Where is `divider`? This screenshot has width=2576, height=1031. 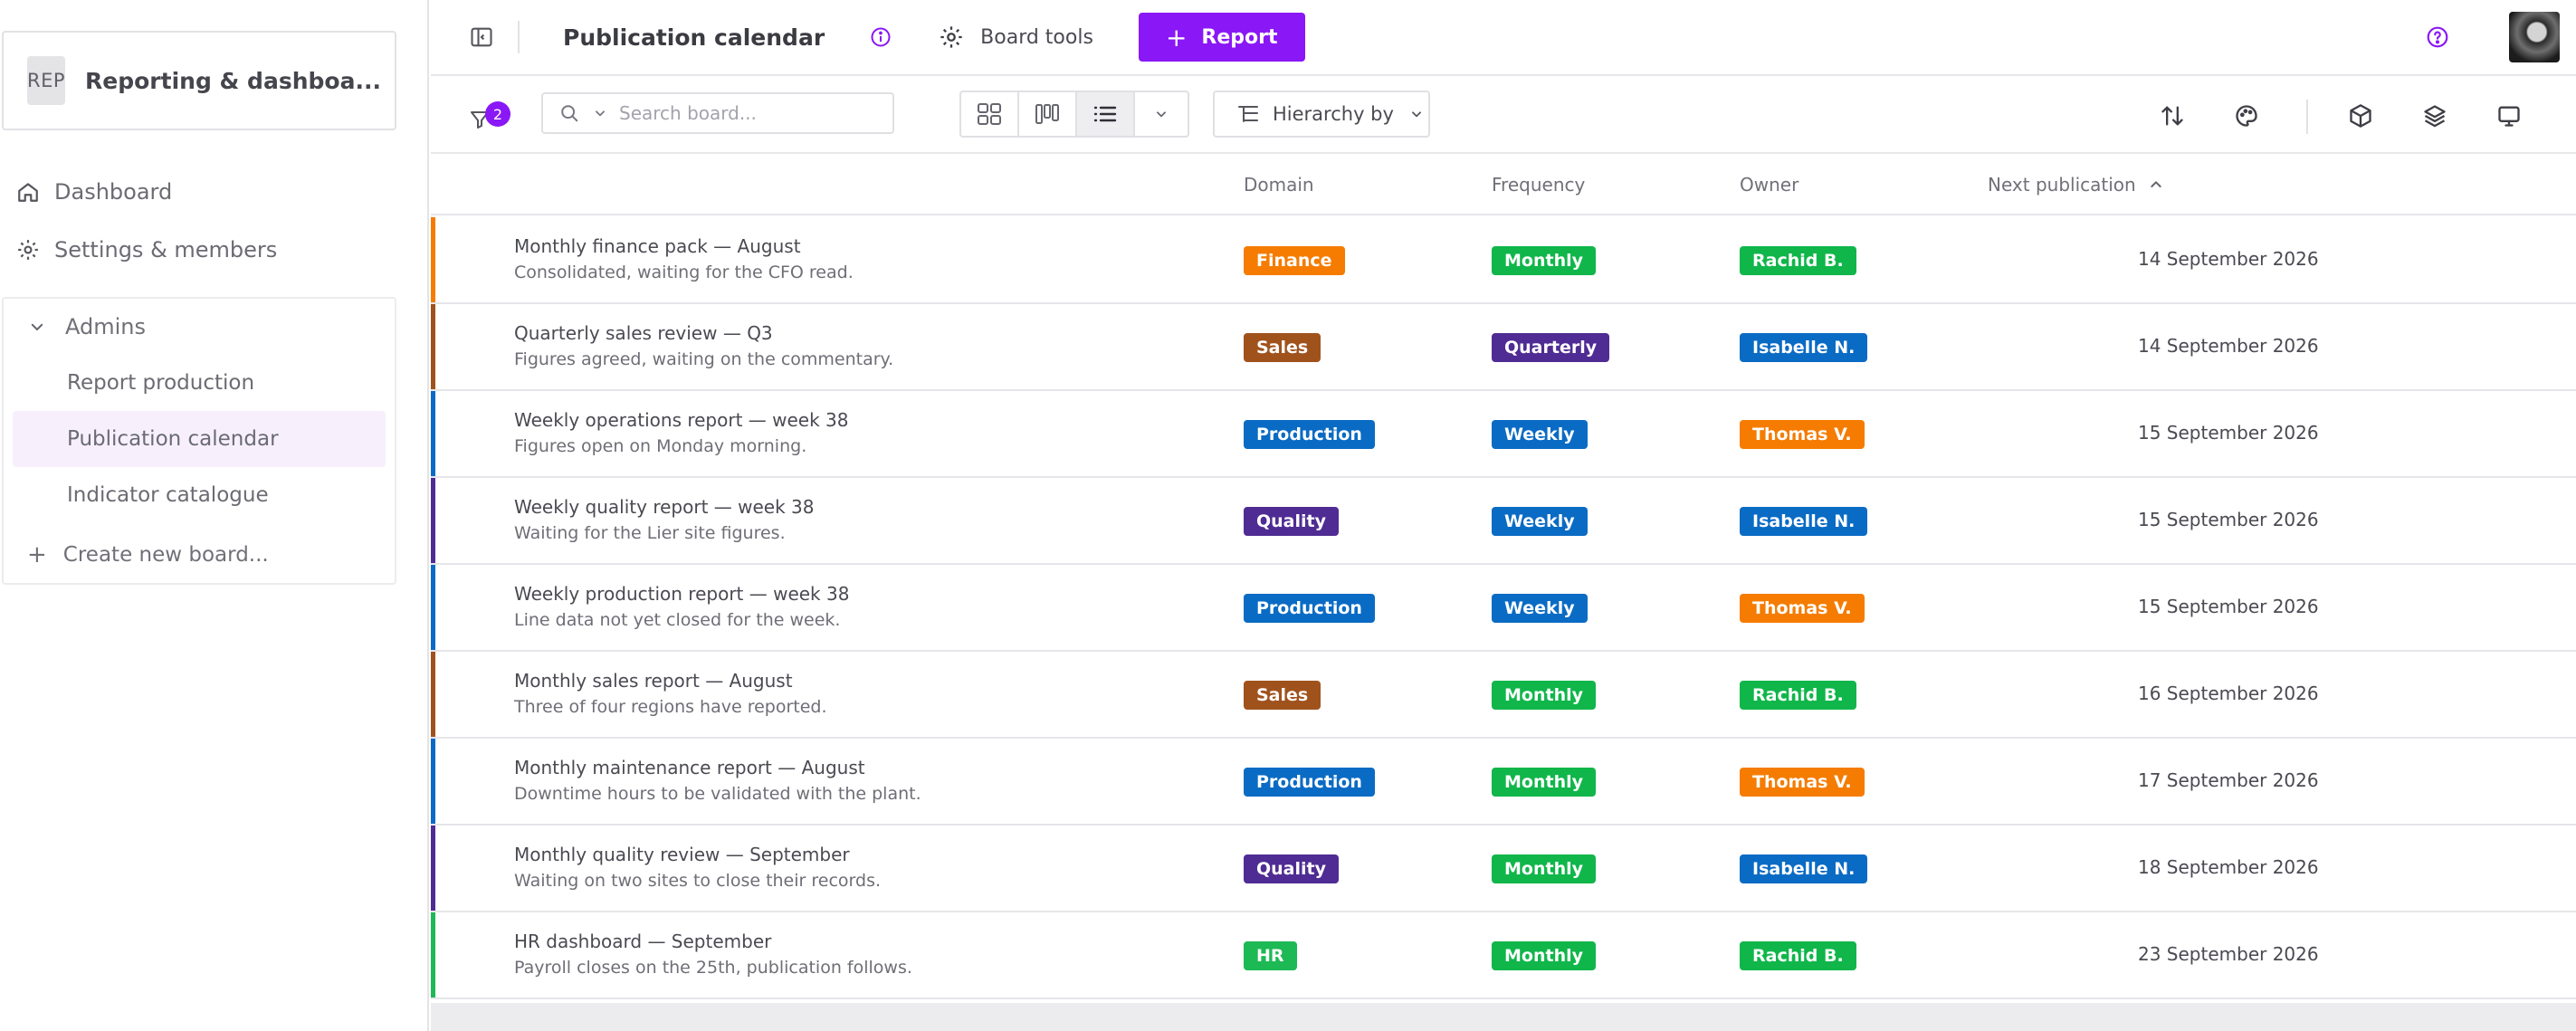
divider is located at coordinates (519, 37).